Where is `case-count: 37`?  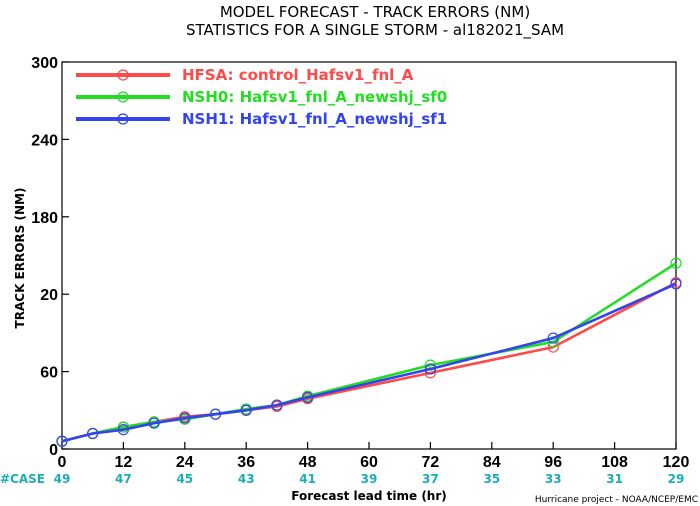 case-count: 37 is located at coordinates (430, 479).